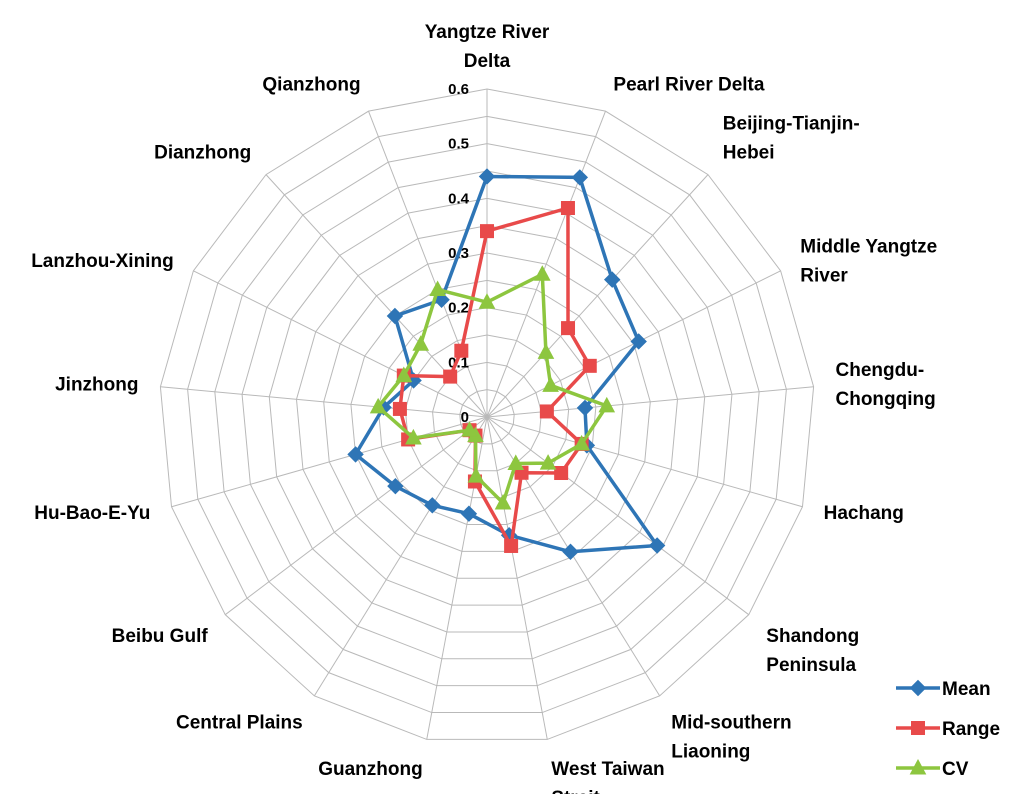 The width and height of the screenshot is (1024, 794). Describe the element at coordinates (202, 152) in the screenshot. I see `category-label: Dianzhong` at that location.